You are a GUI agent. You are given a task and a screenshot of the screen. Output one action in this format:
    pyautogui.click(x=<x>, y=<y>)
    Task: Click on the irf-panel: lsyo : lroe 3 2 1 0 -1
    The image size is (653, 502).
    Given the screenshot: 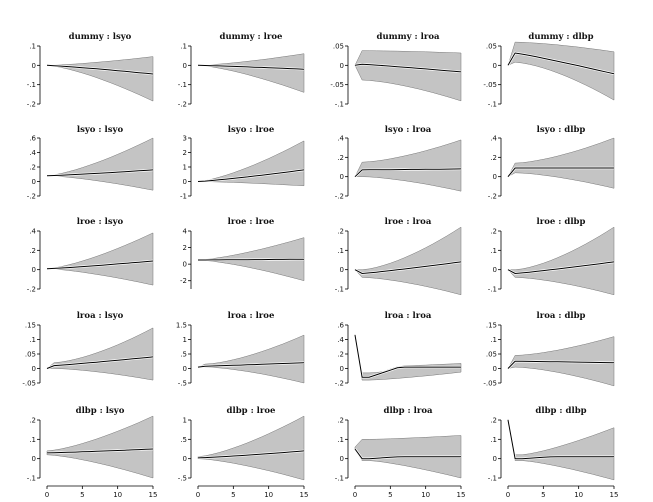 What is the action you would take?
    pyautogui.click(x=242, y=163)
    